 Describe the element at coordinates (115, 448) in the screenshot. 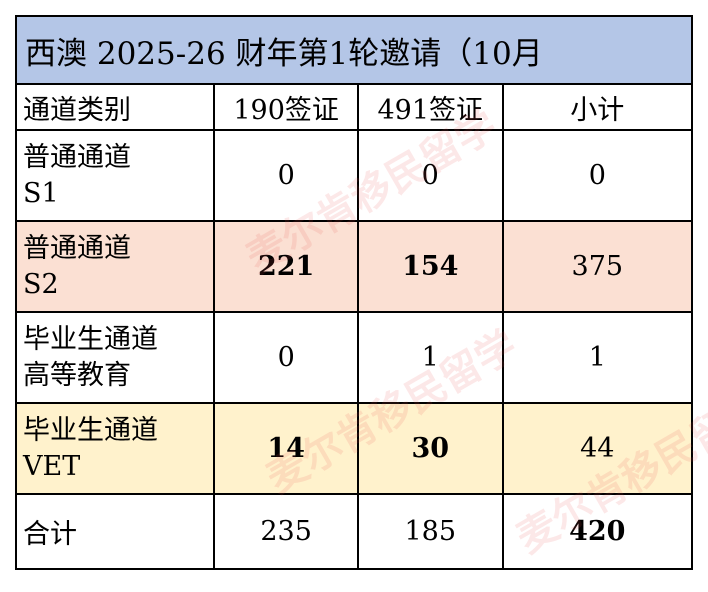

I see `row-category: 毕业生通道 VET` at that location.